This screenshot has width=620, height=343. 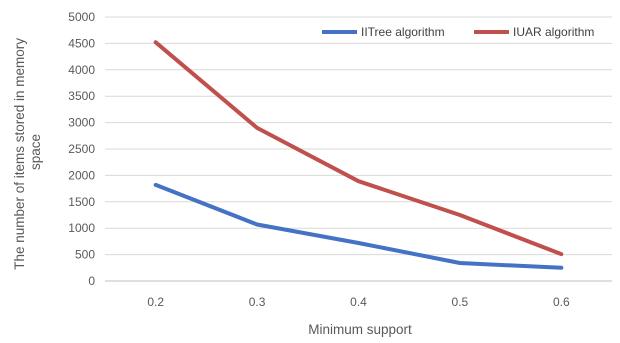 I want to click on y-tick-label: 5000, so click(x=81, y=17).